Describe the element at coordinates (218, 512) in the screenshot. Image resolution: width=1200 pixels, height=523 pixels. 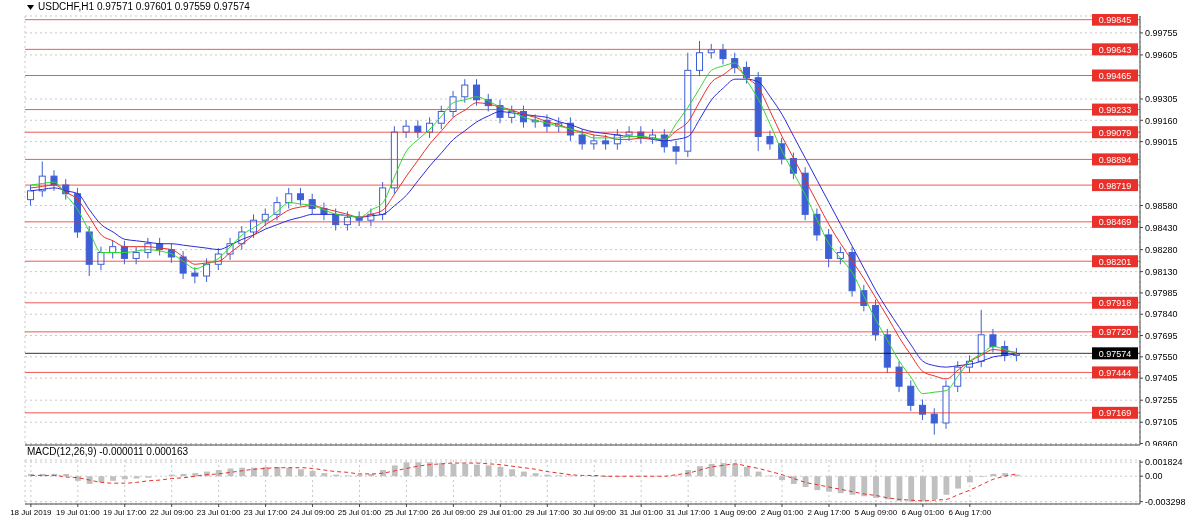
I see `x-tick-label: 23 Jul 01:00` at that location.